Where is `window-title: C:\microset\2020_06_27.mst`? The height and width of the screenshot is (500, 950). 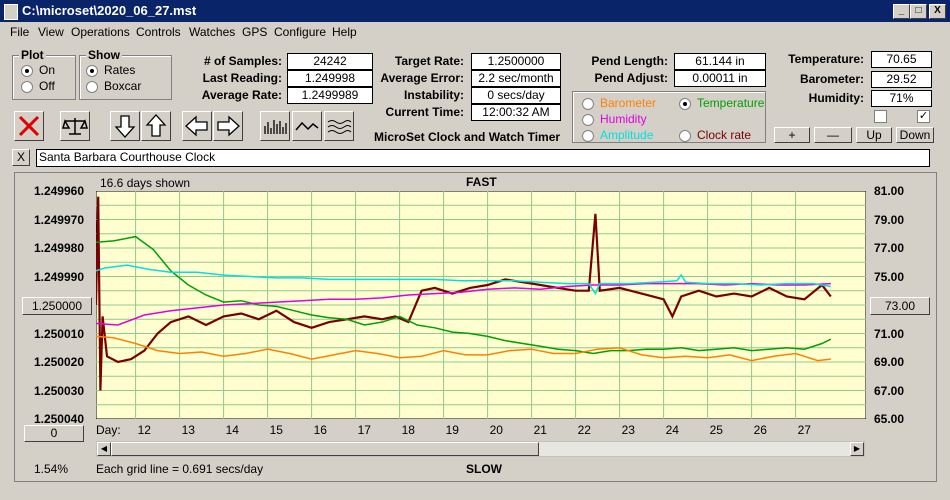 window-title: C:\microset\2020_06_27.mst is located at coordinates (109, 10).